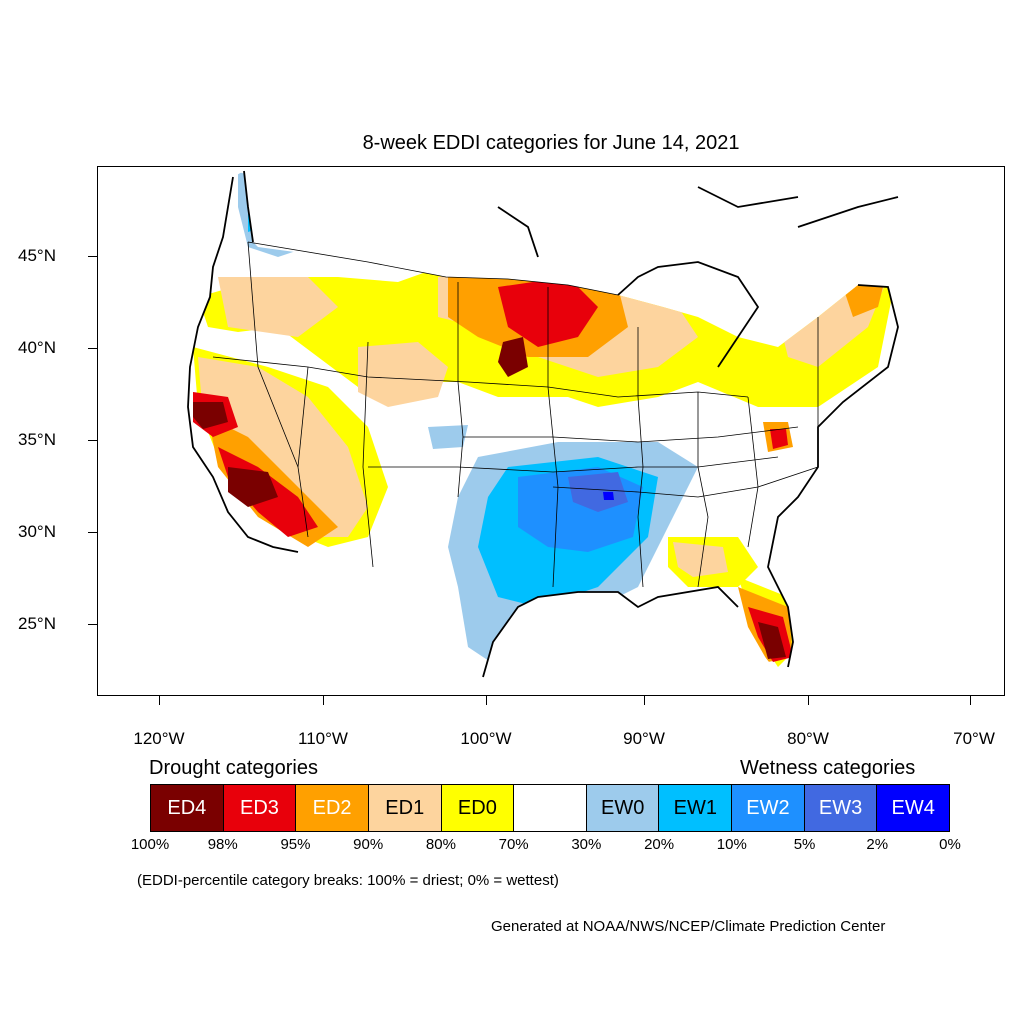 The height and width of the screenshot is (1024, 1024). I want to click on lat-label-35: 35°N, so click(37, 439).